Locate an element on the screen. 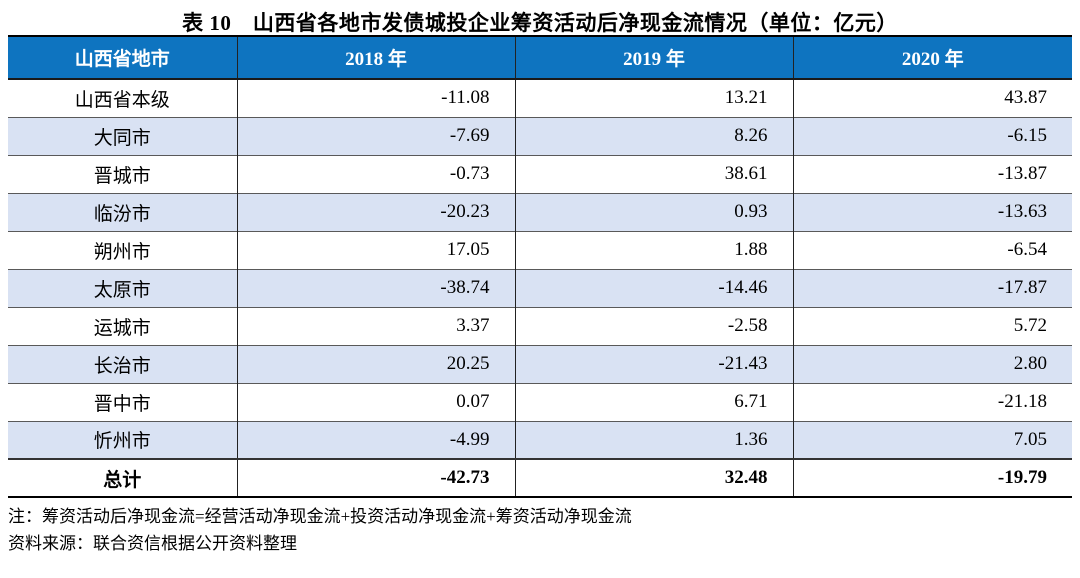 This screenshot has height=578, width=1080. header-cell-year: 2019 年 is located at coordinates (653, 58).